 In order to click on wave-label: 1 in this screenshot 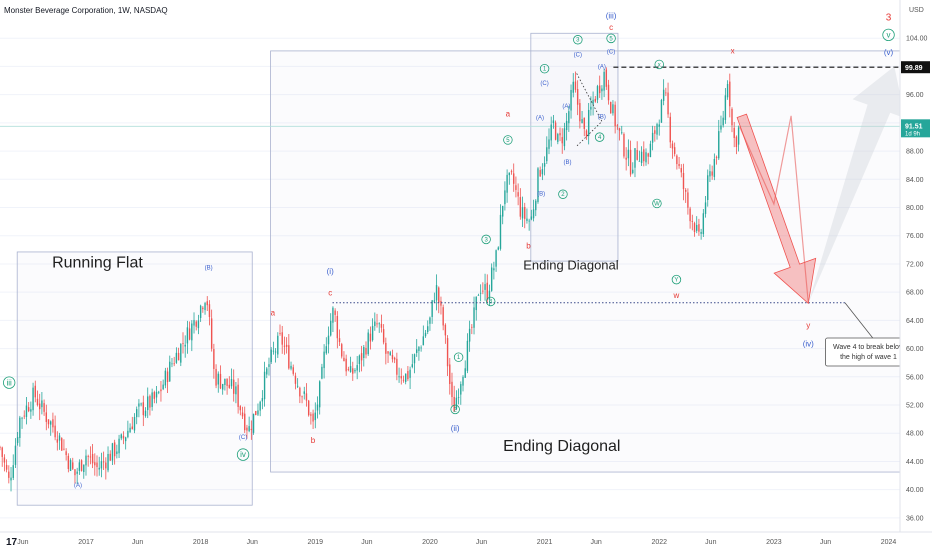, I will do `click(545, 70)`.